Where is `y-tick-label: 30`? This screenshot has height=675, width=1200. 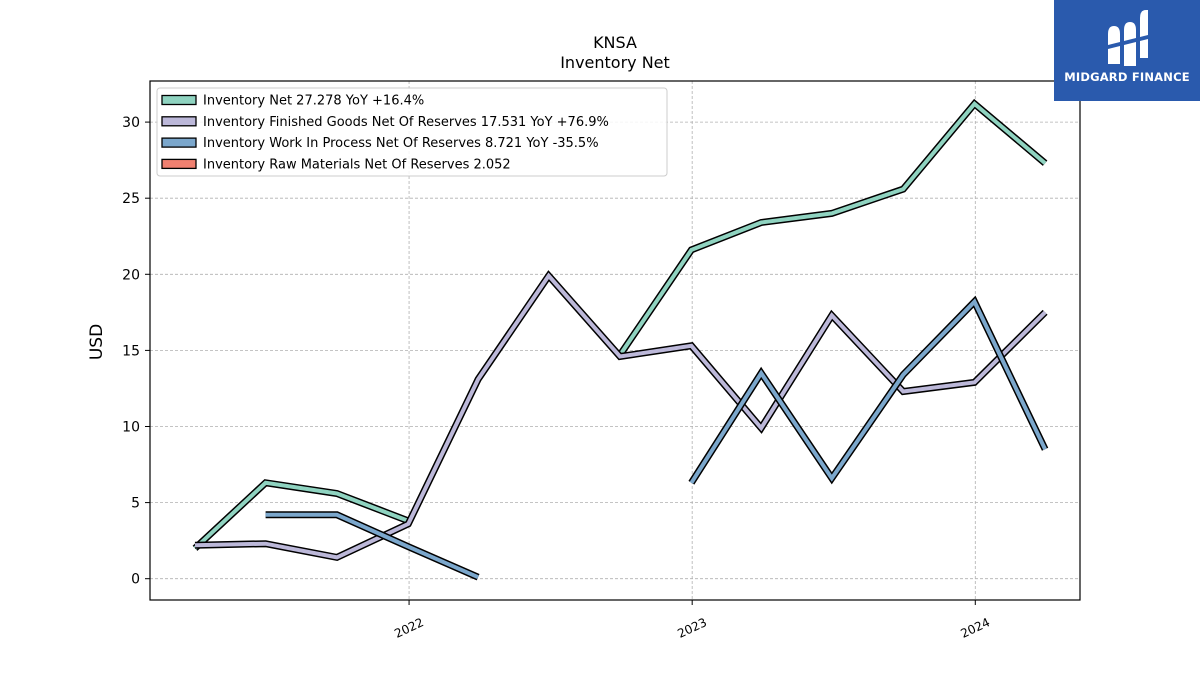
y-tick-label: 30 is located at coordinates (131, 123).